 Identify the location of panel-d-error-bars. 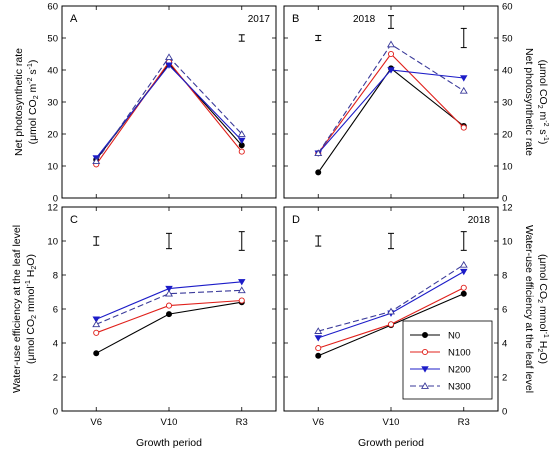
(391, 241).